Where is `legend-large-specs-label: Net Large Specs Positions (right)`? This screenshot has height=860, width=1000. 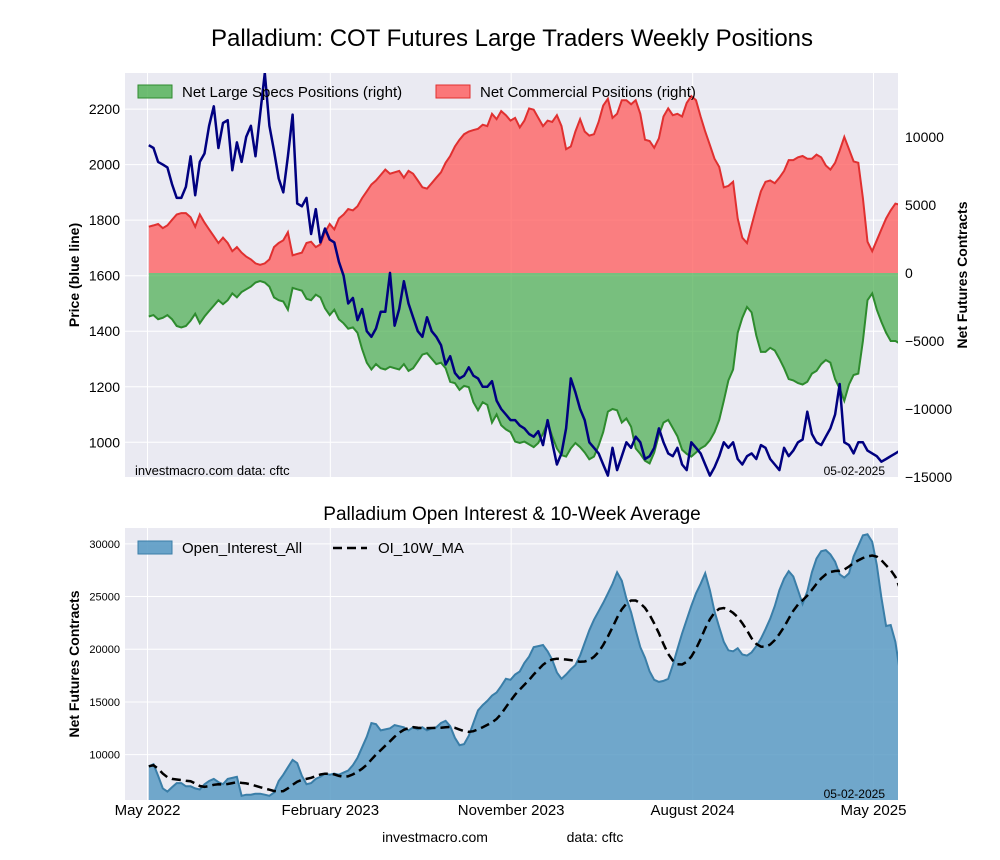
legend-large-specs-label: Net Large Specs Positions (right) is located at coordinates (292, 92).